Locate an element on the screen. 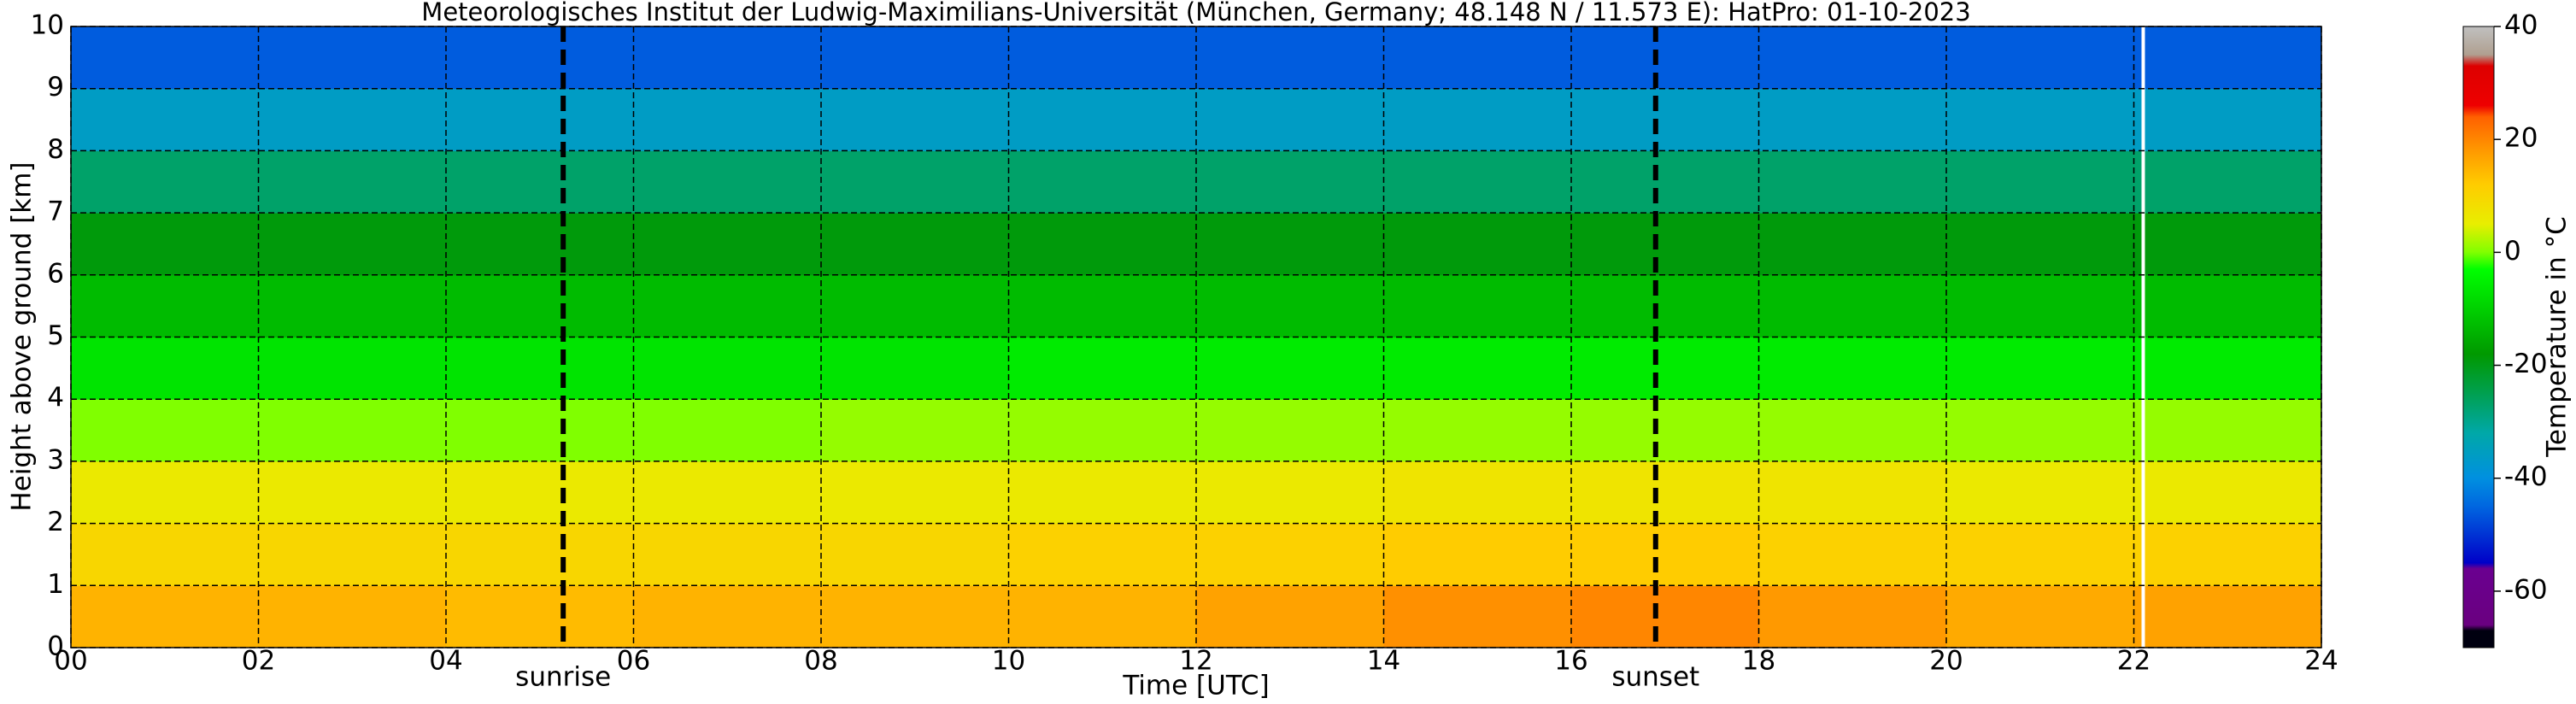  colorbar-tick-label: -20 is located at coordinates (2526, 364).